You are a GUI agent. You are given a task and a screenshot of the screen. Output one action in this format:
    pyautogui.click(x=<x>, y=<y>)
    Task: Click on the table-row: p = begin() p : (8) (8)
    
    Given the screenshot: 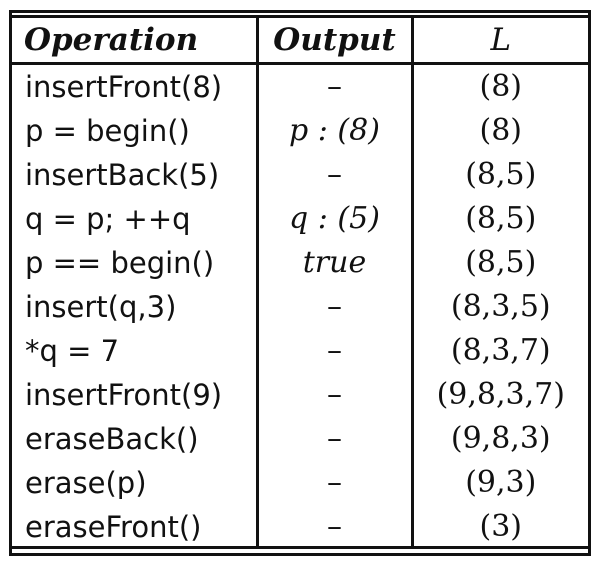 What is the action you would take?
    pyautogui.click(x=300, y=131)
    